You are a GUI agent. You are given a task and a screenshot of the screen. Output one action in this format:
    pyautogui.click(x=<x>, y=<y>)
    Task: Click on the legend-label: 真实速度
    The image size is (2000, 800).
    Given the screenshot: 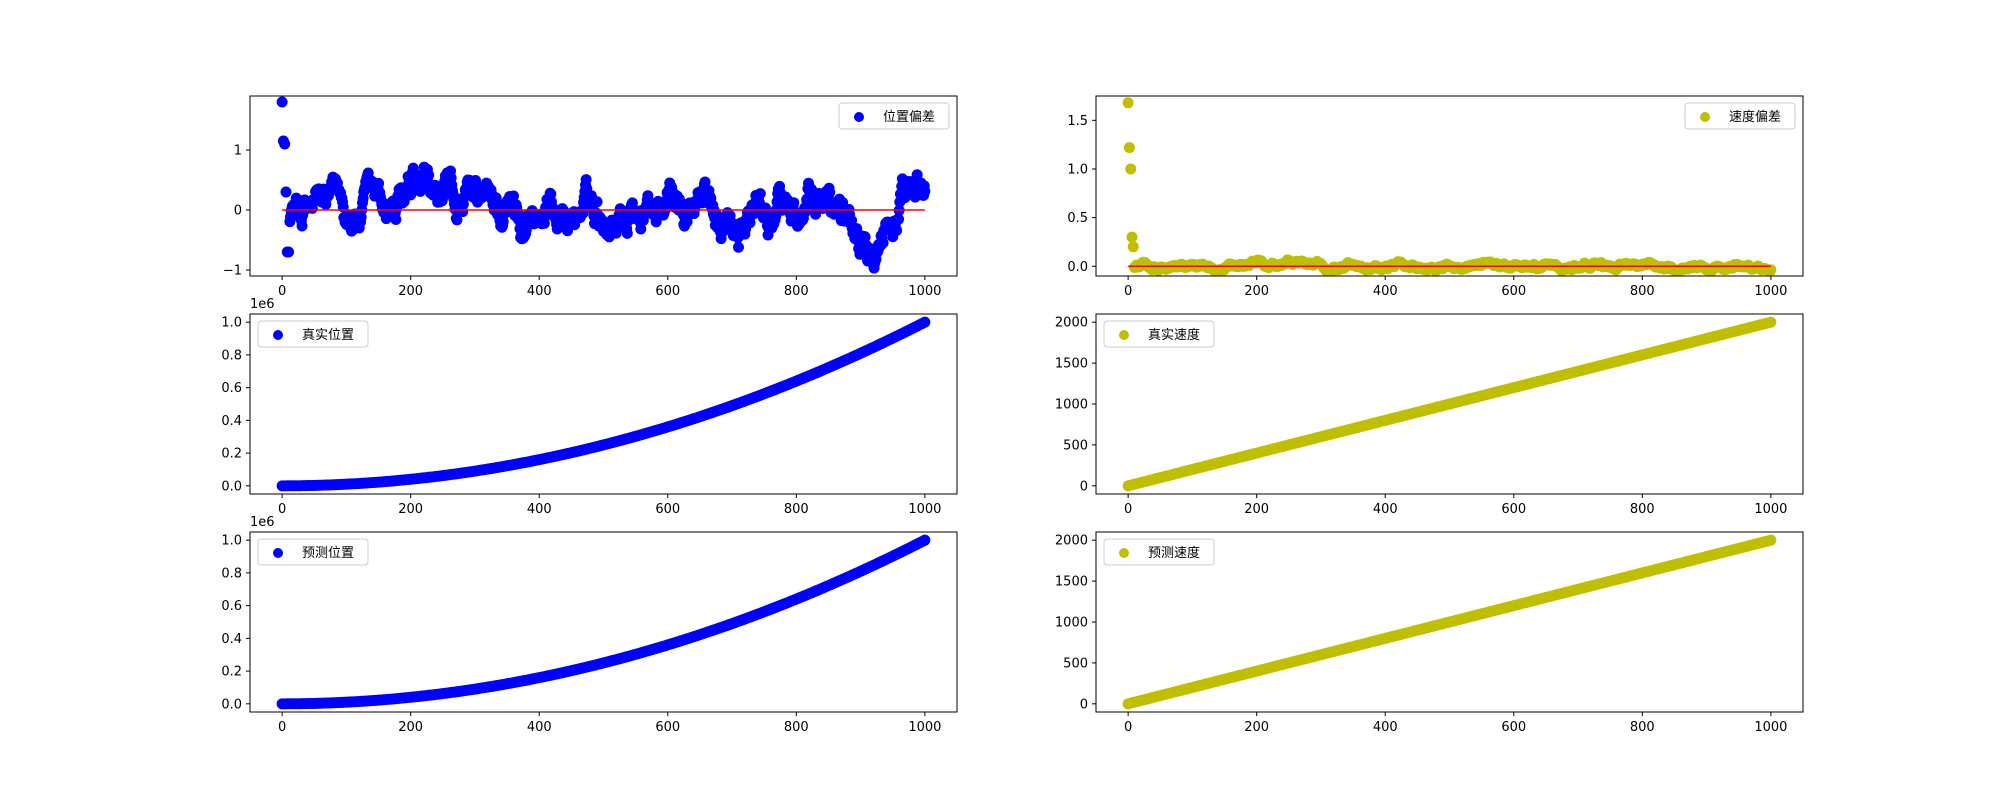 What is the action you would take?
    pyautogui.click(x=1174, y=335)
    